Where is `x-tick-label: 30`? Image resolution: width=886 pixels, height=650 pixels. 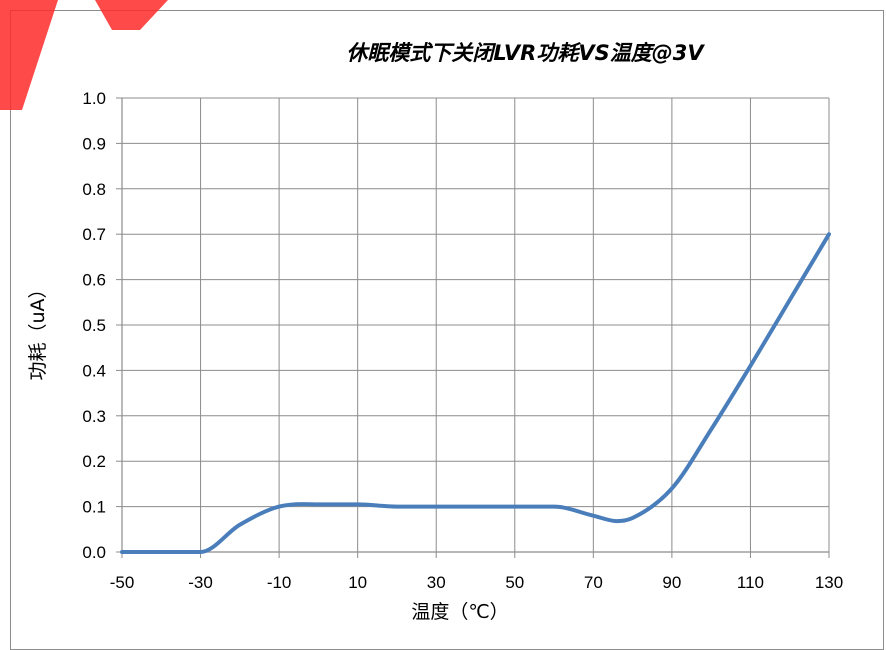
x-tick-label: 30 is located at coordinates (436, 582).